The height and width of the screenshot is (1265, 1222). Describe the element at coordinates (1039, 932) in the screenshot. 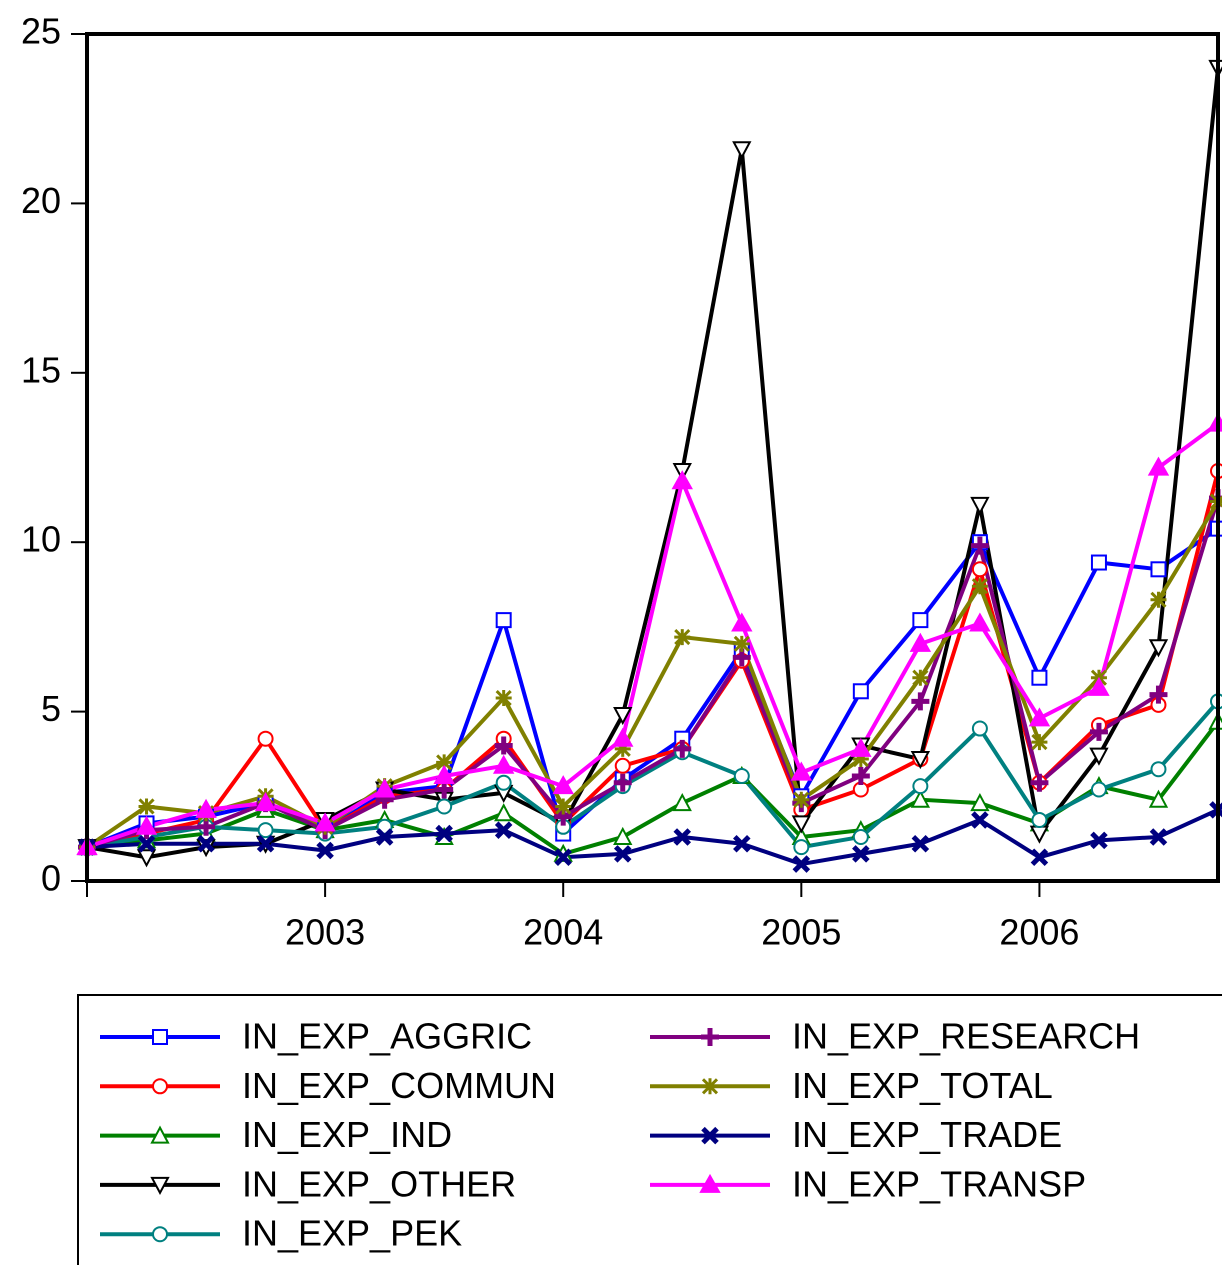

I see `x-tick-label: 2006` at that location.